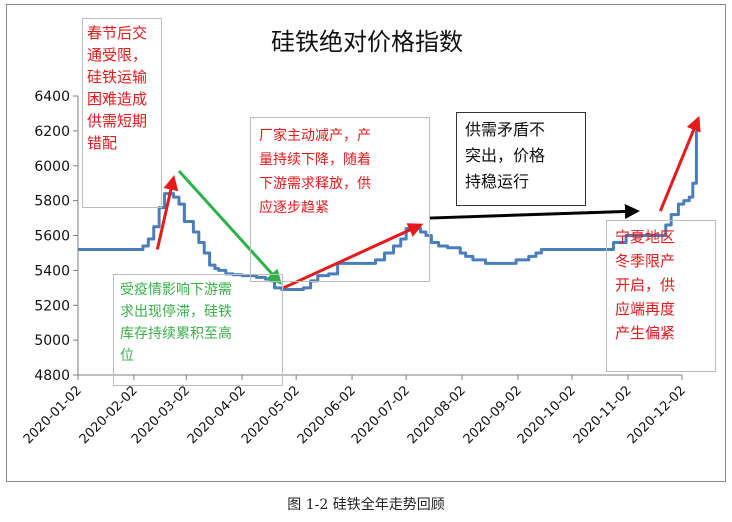 Image resolution: width=732 pixels, height=522 pixels. What do you see at coordinates (505, 155) in the screenshot?
I see `annotation-text: 供需矛盾不 突出，价格 持稳运行` at bounding box center [505, 155].